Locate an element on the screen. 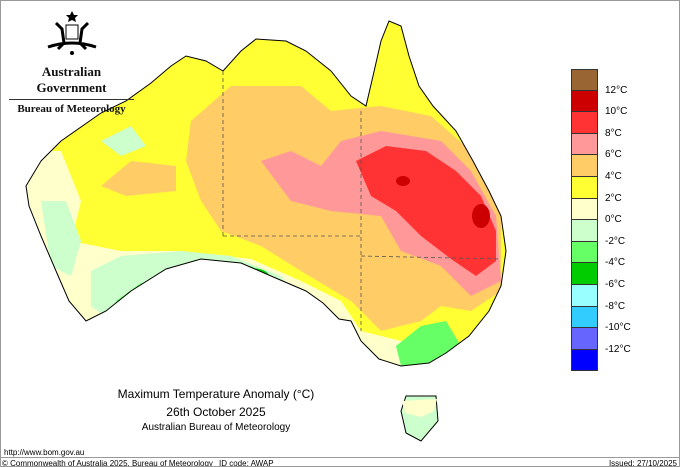  map-source: Australian Bureau of Meteorology is located at coordinates (216, 427).